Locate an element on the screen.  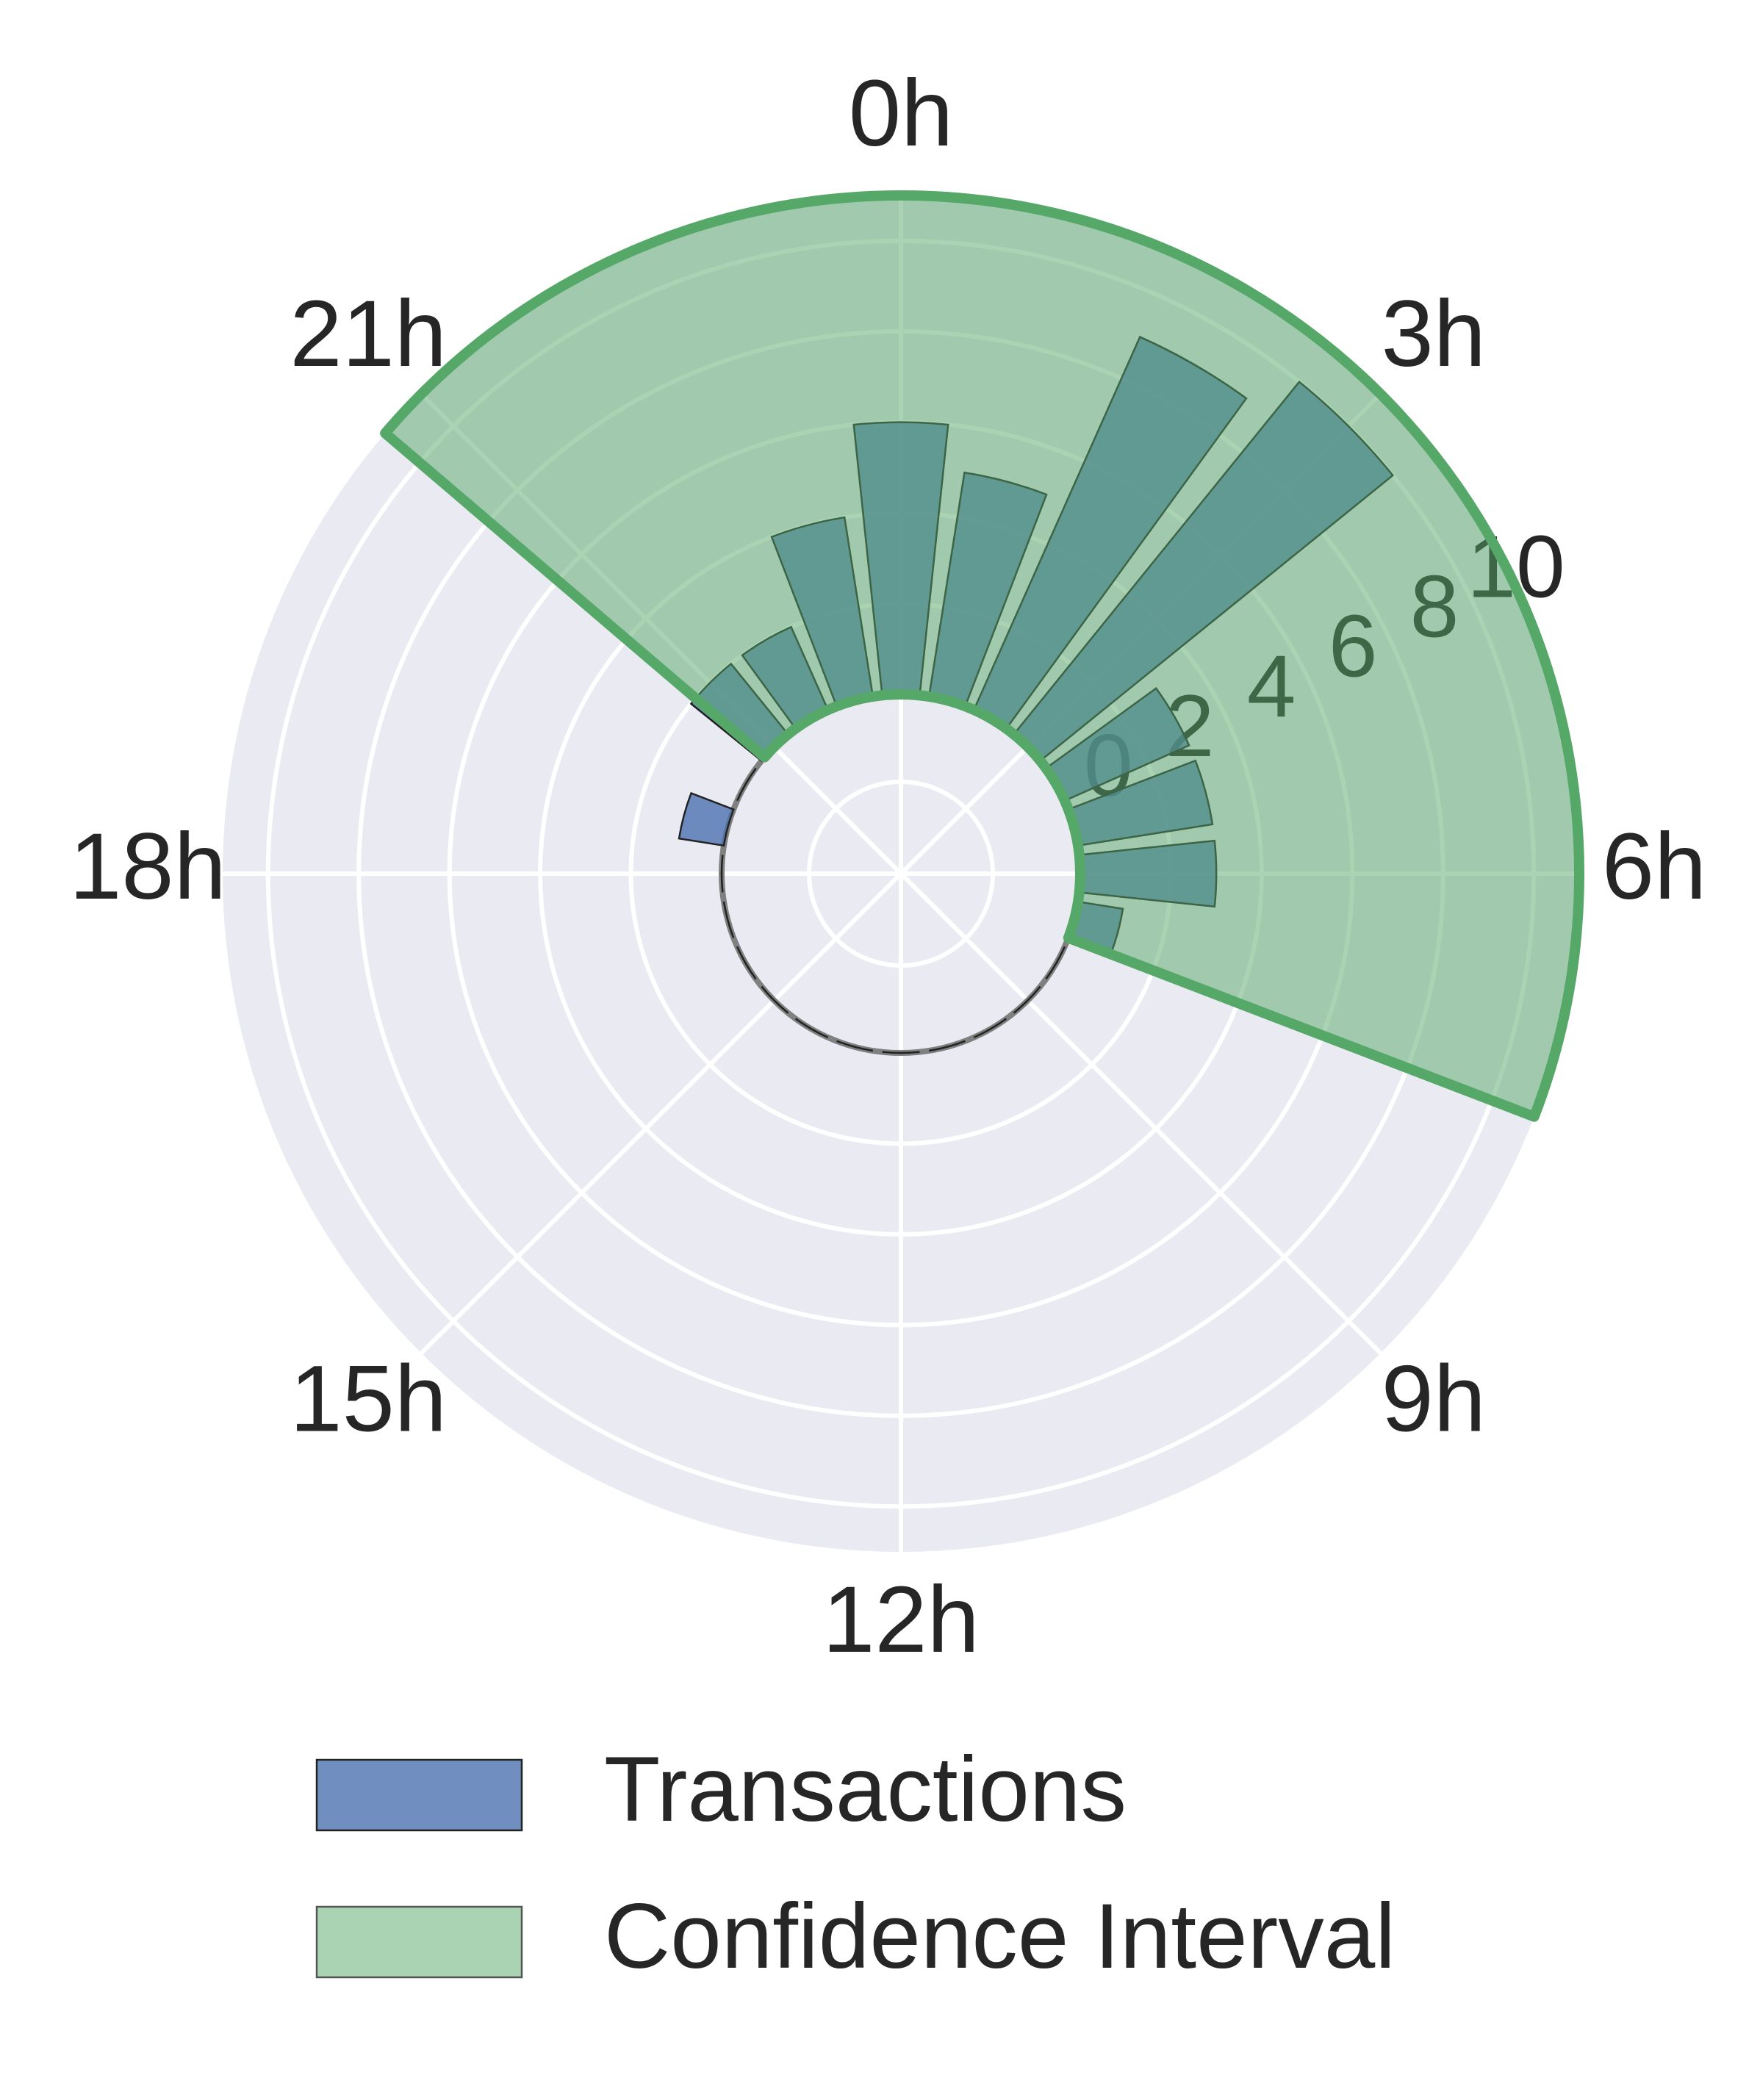
legend-label: Transactions is located at coordinates (866, 1789).